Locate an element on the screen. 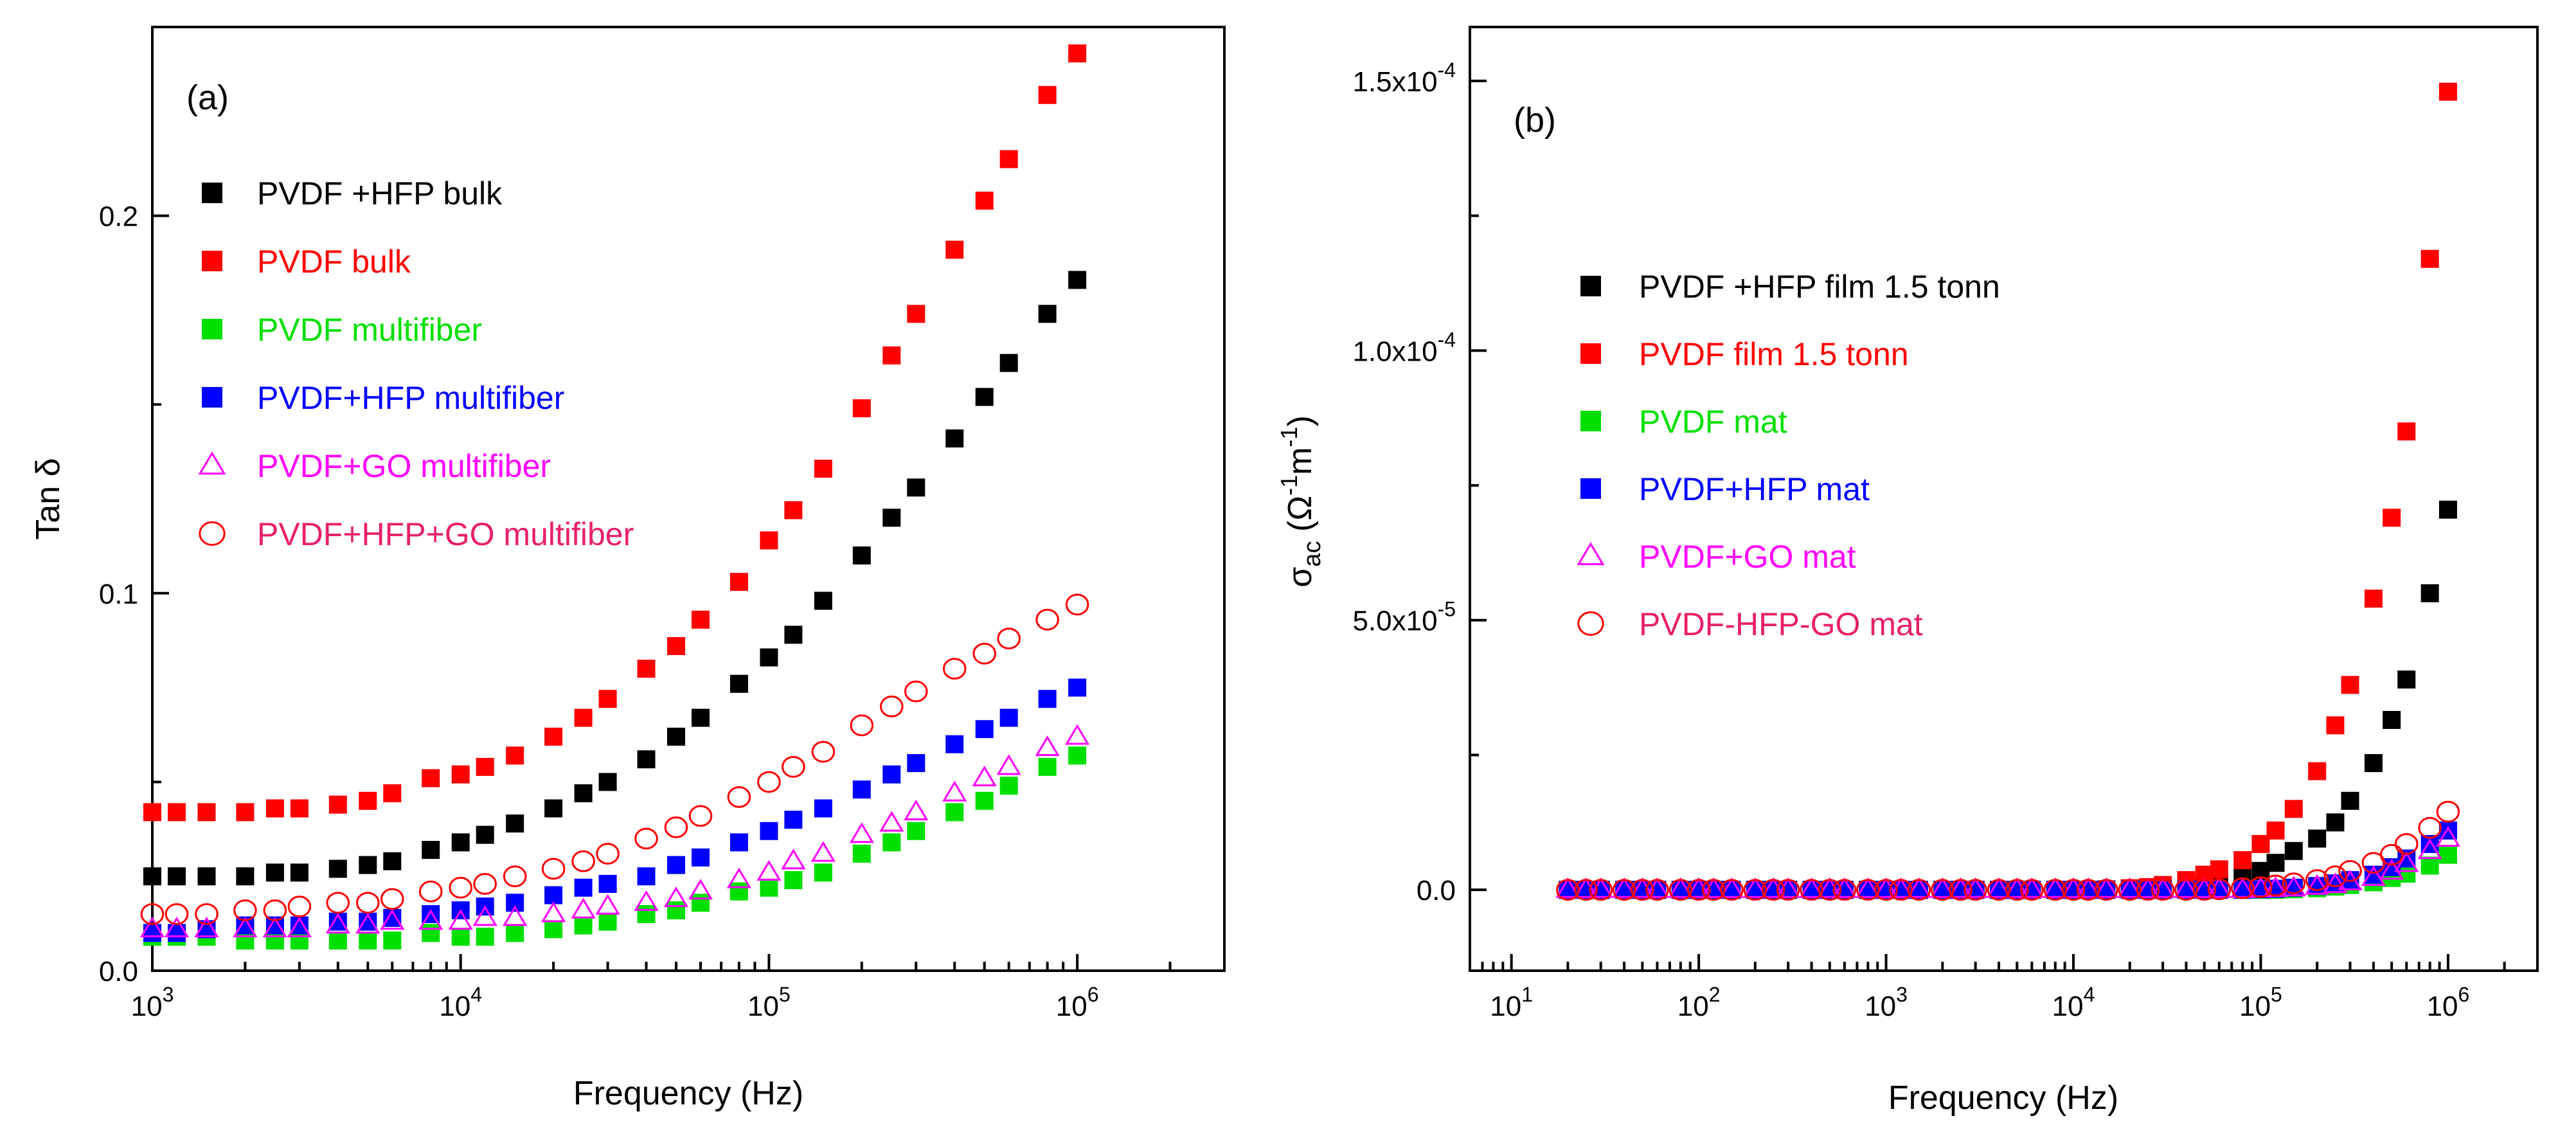  x-tick-label: 10¹ is located at coordinates (1511, 1003).